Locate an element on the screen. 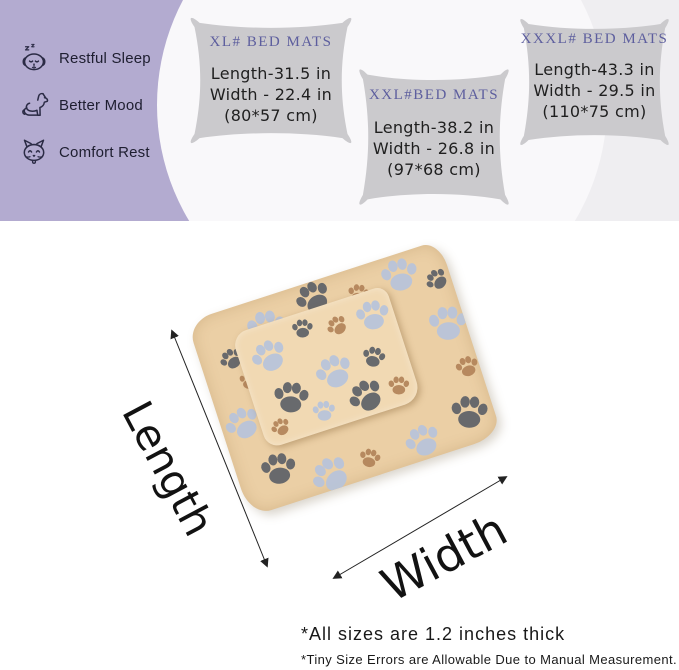  sleeping-dog-icon is located at coordinates (34, 57).